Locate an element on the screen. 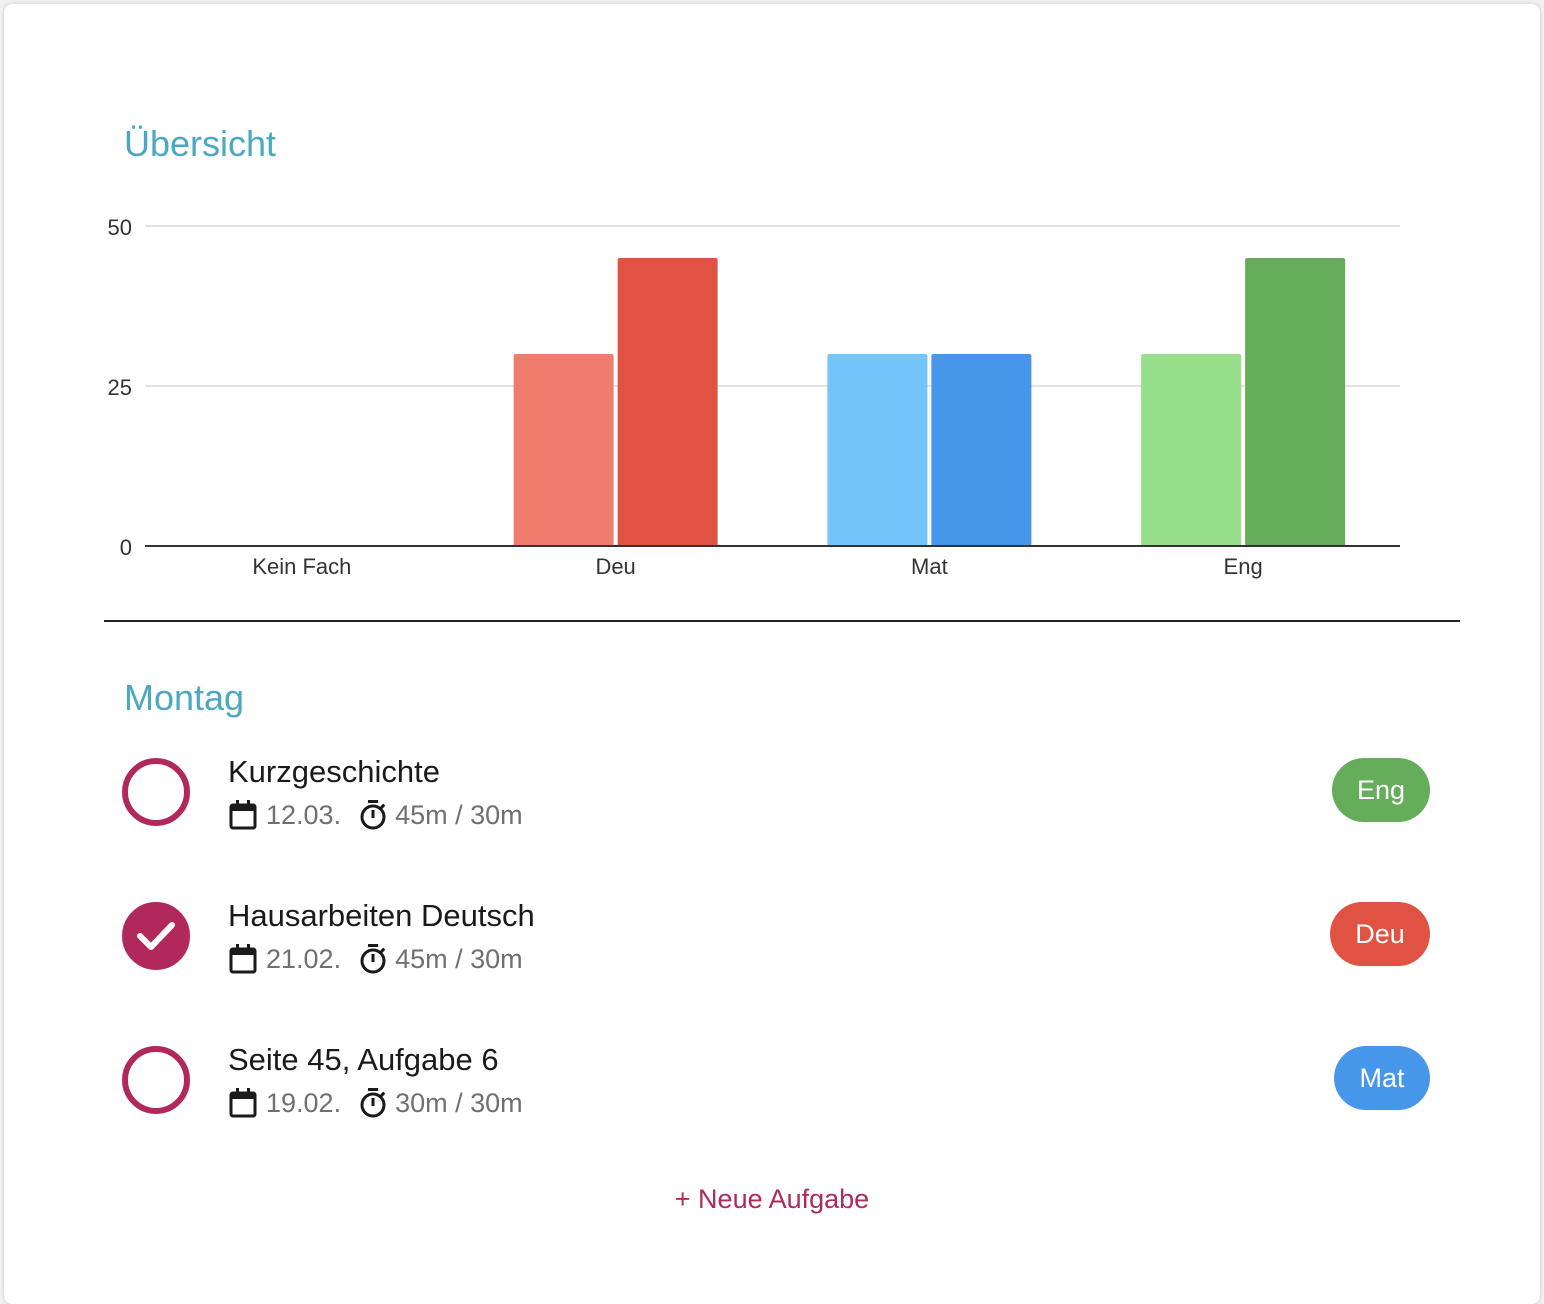  day-title: Montag is located at coordinates (184, 697).